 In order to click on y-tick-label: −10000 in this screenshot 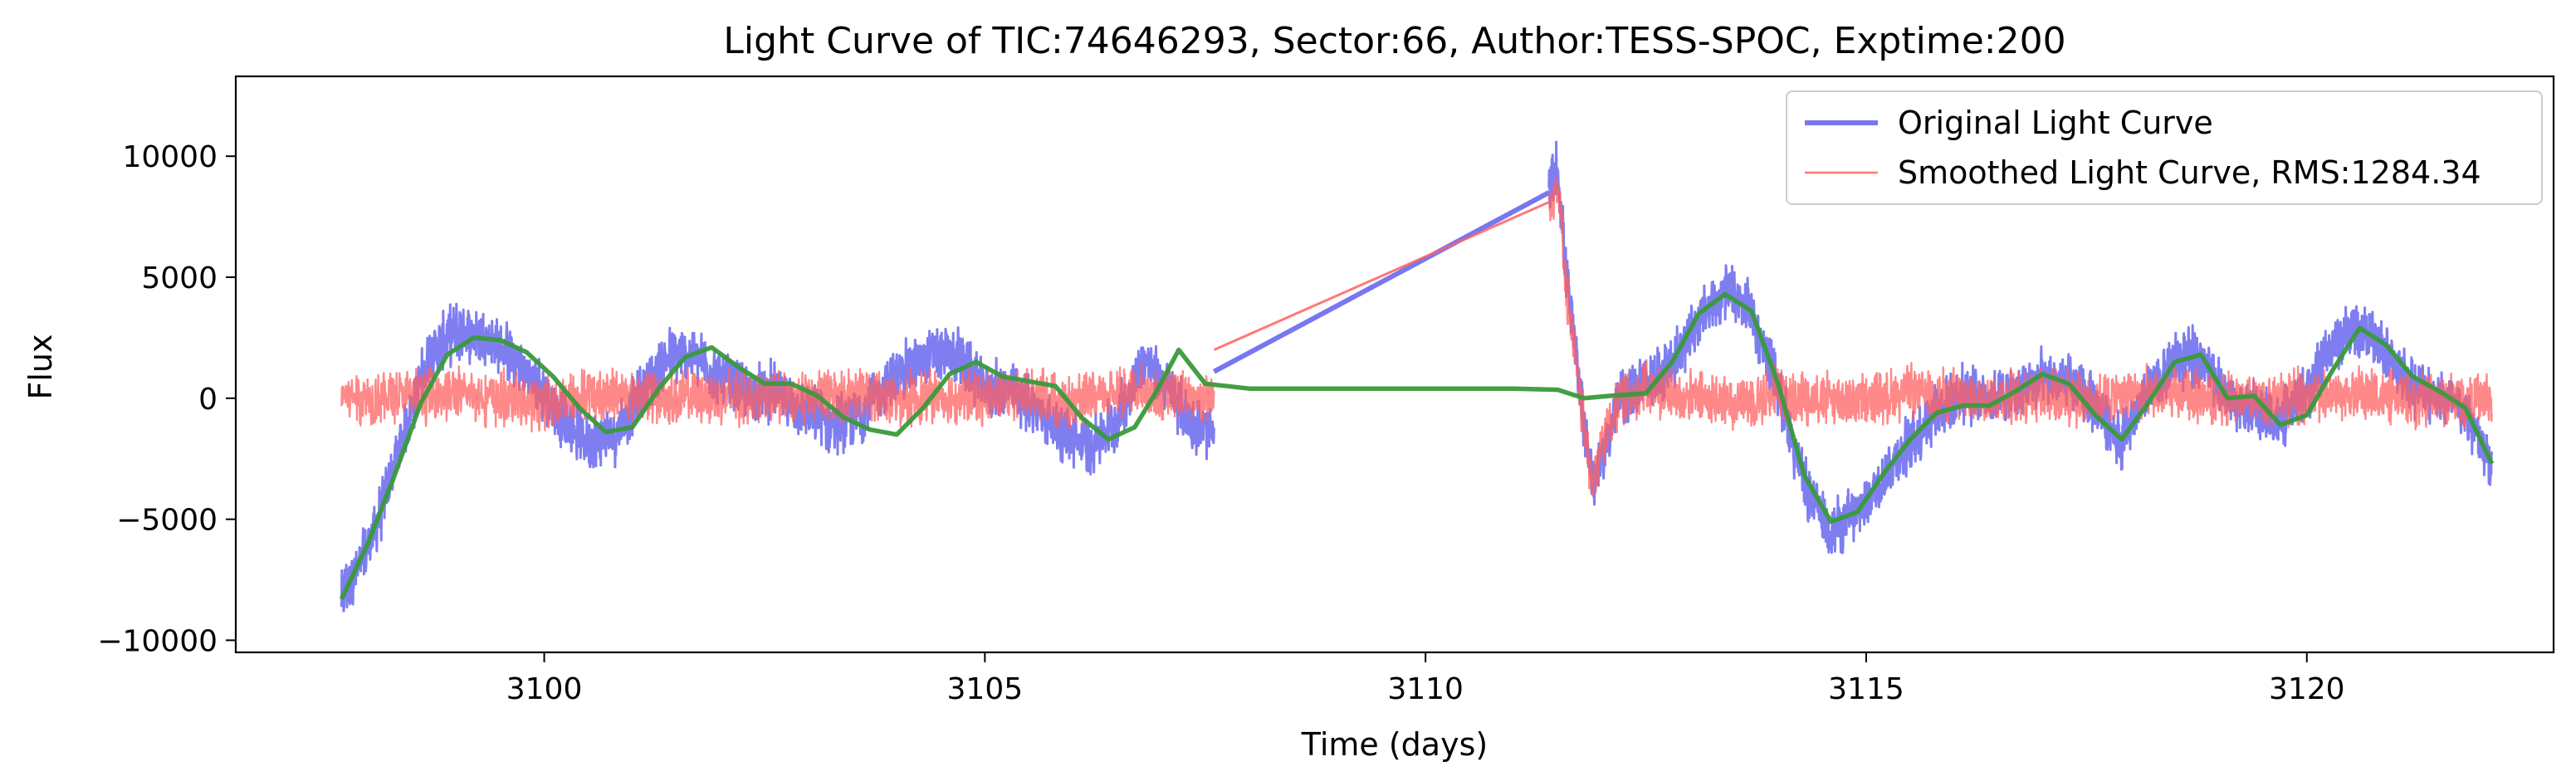, I will do `click(157, 641)`.